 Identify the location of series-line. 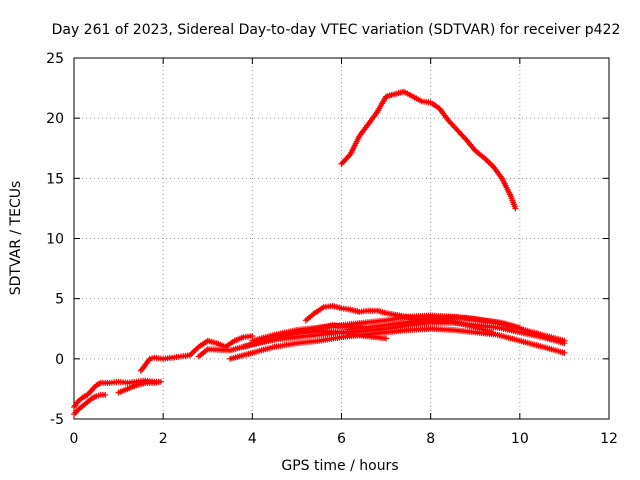
(428, 149).